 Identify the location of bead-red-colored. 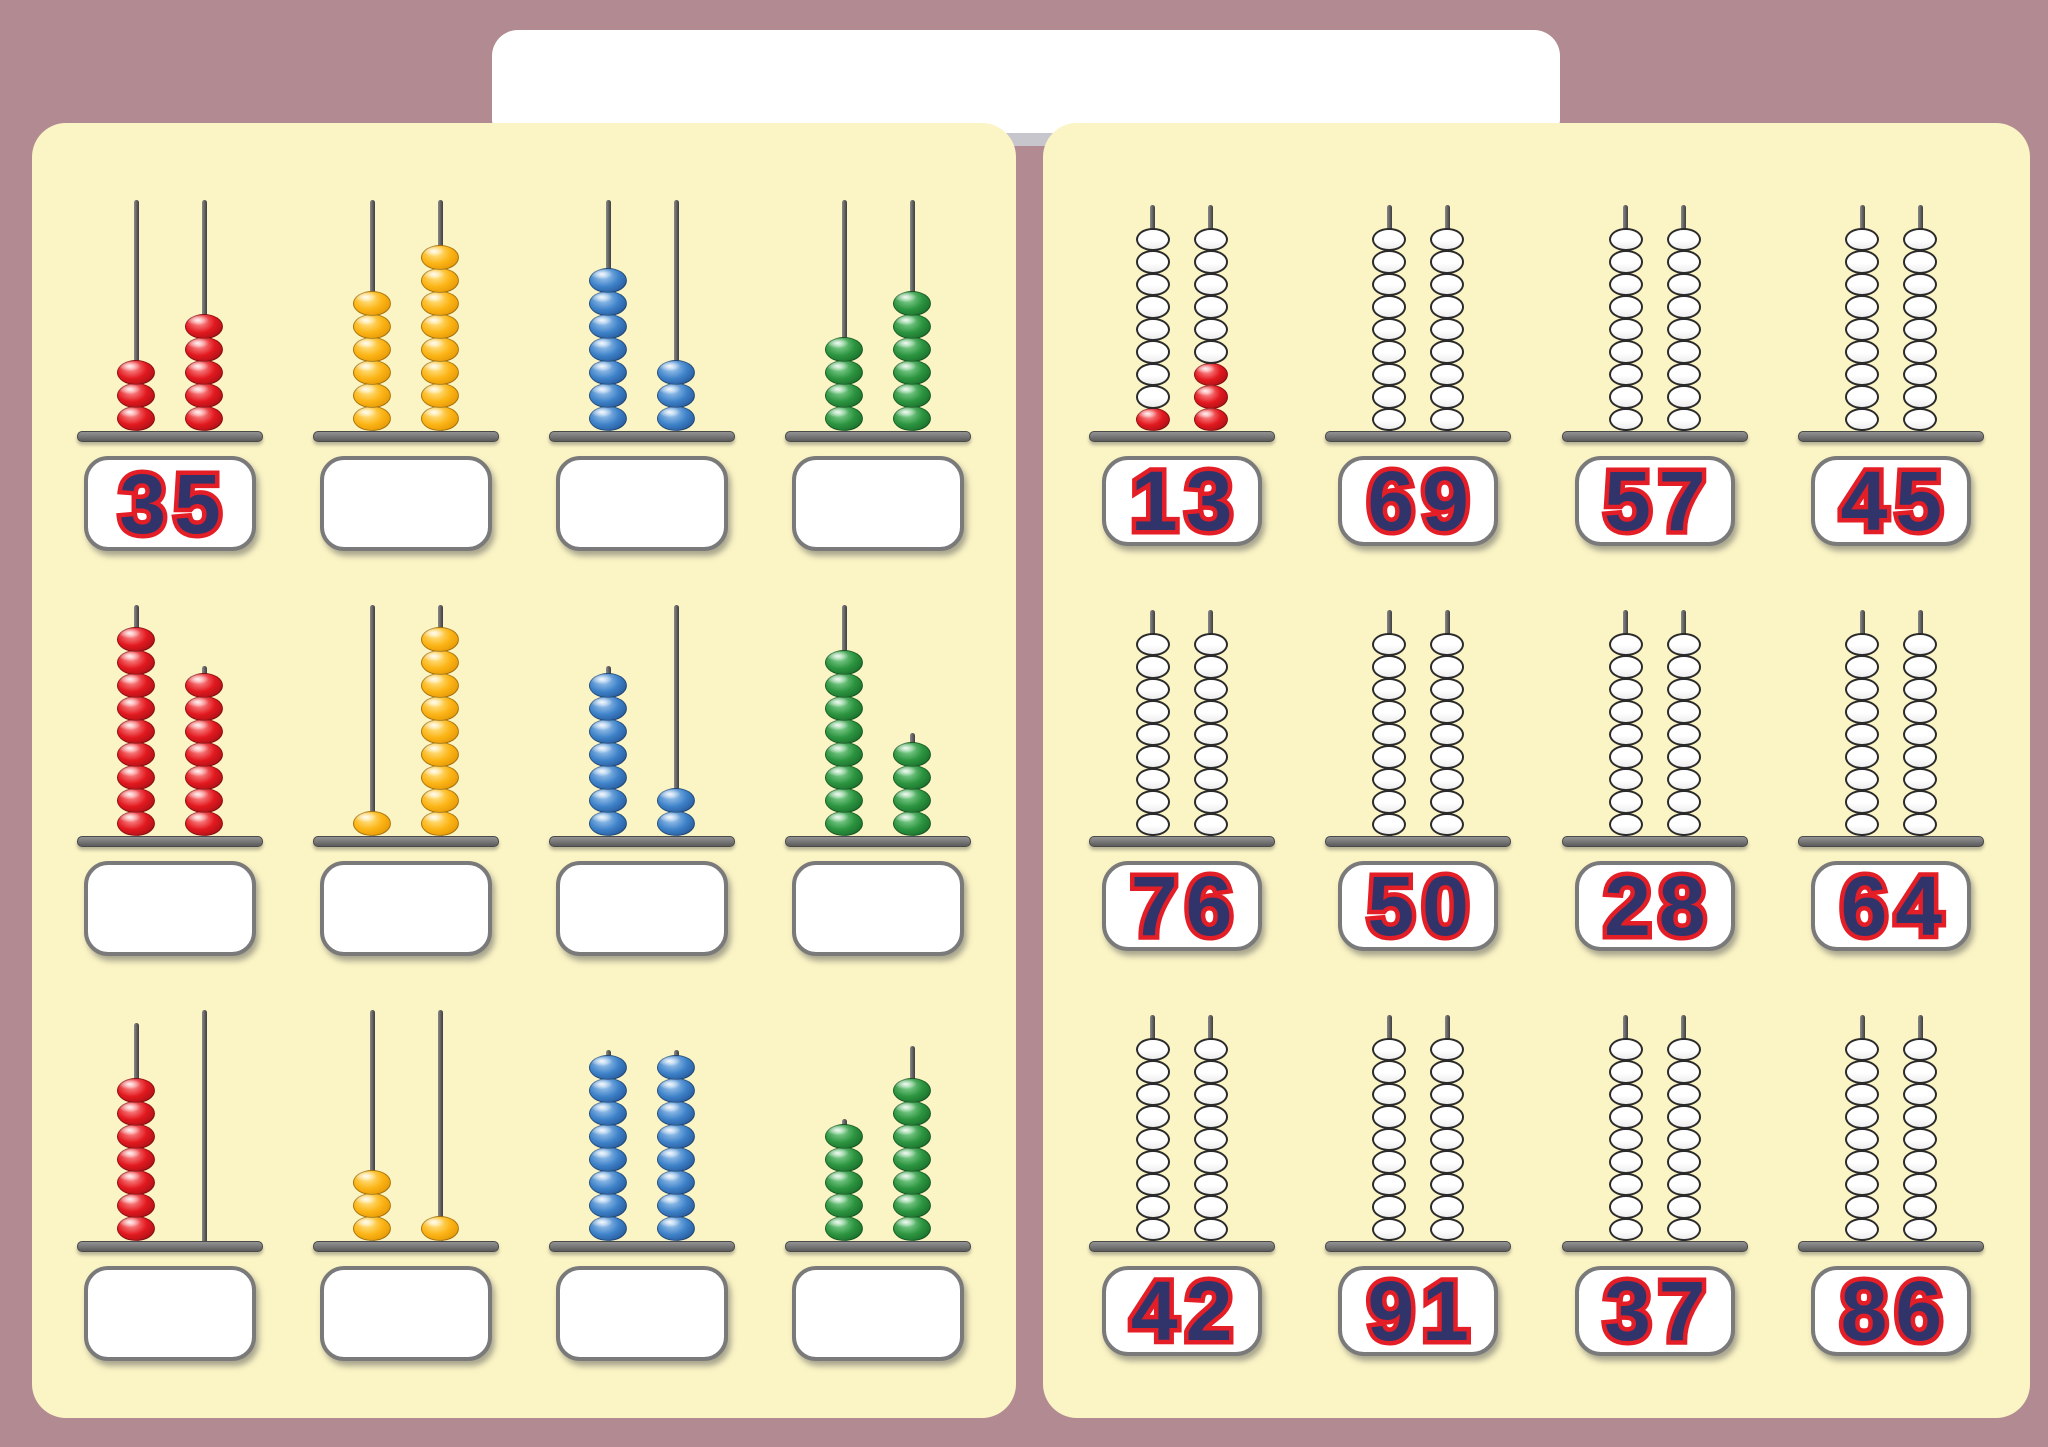
(1210, 419).